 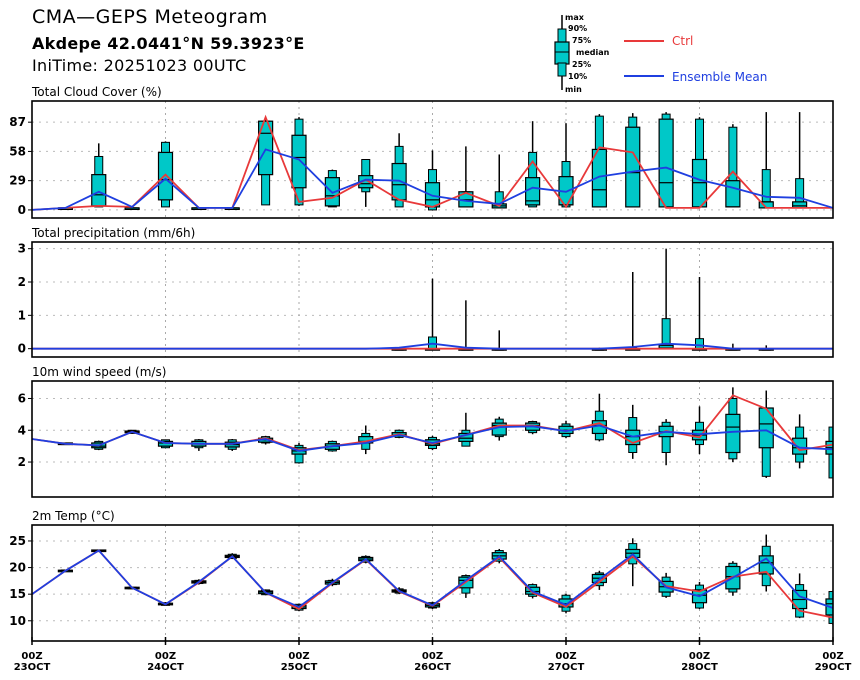 I want to click on station-location: Akdepe 42.0441°N 59.3923°E, so click(x=168, y=43).